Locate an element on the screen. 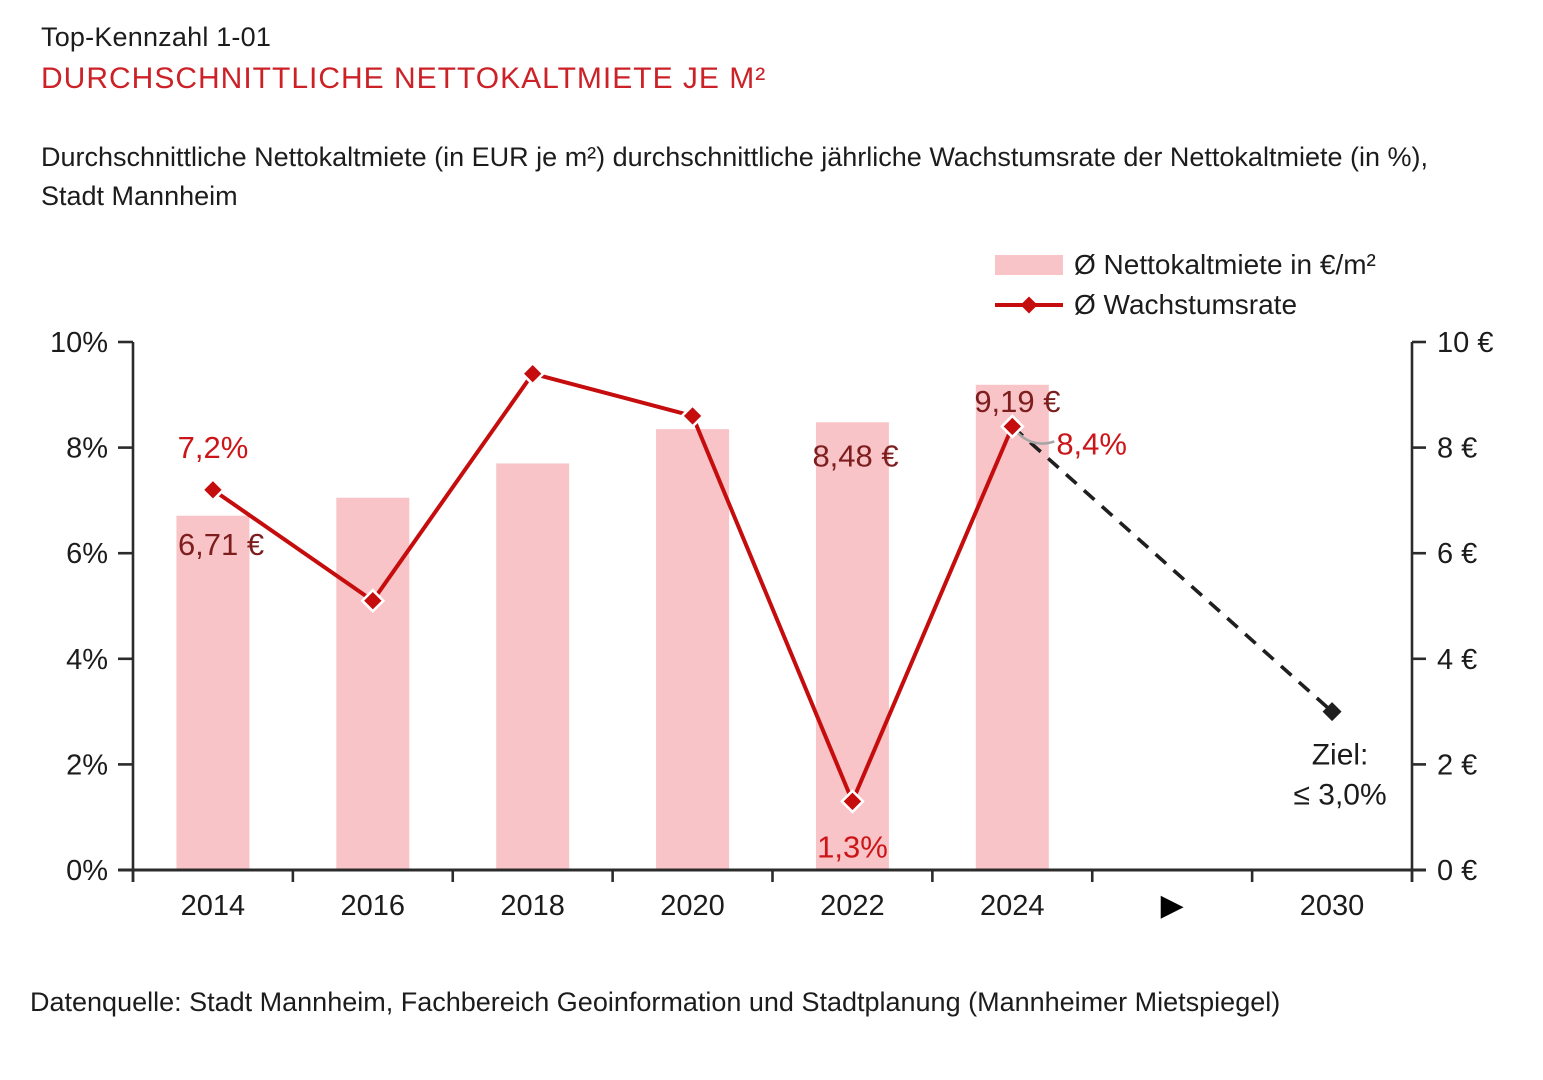  x-axis-label-2030: 2030 is located at coordinates (1332, 906).